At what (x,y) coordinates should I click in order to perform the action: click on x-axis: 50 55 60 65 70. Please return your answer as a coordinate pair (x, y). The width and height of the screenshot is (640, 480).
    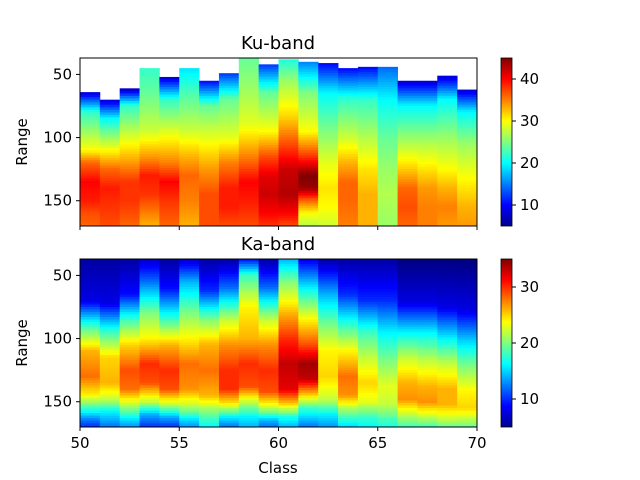
    Looking at the image, I should click on (278, 439).